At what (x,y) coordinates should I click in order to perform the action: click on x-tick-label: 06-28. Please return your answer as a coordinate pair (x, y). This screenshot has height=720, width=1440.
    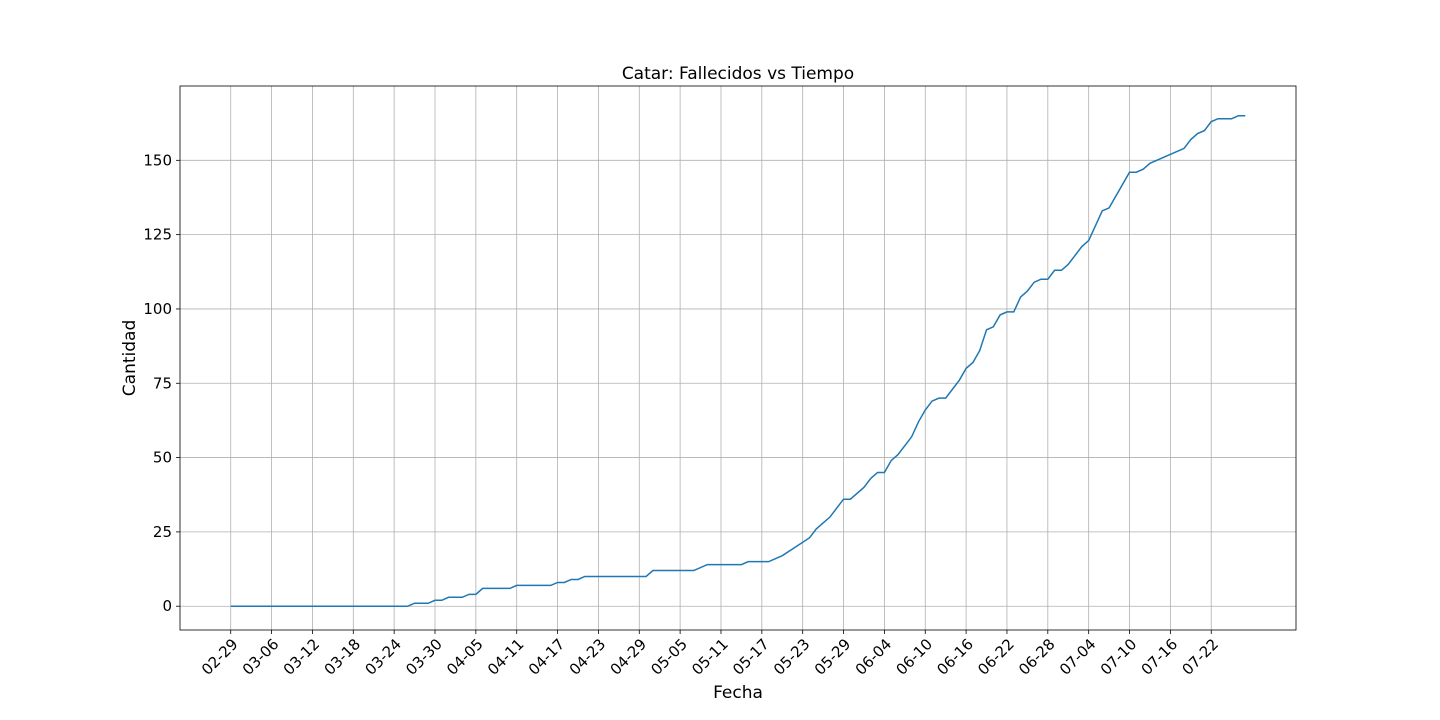
    Looking at the image, I should click on (1037, 657).